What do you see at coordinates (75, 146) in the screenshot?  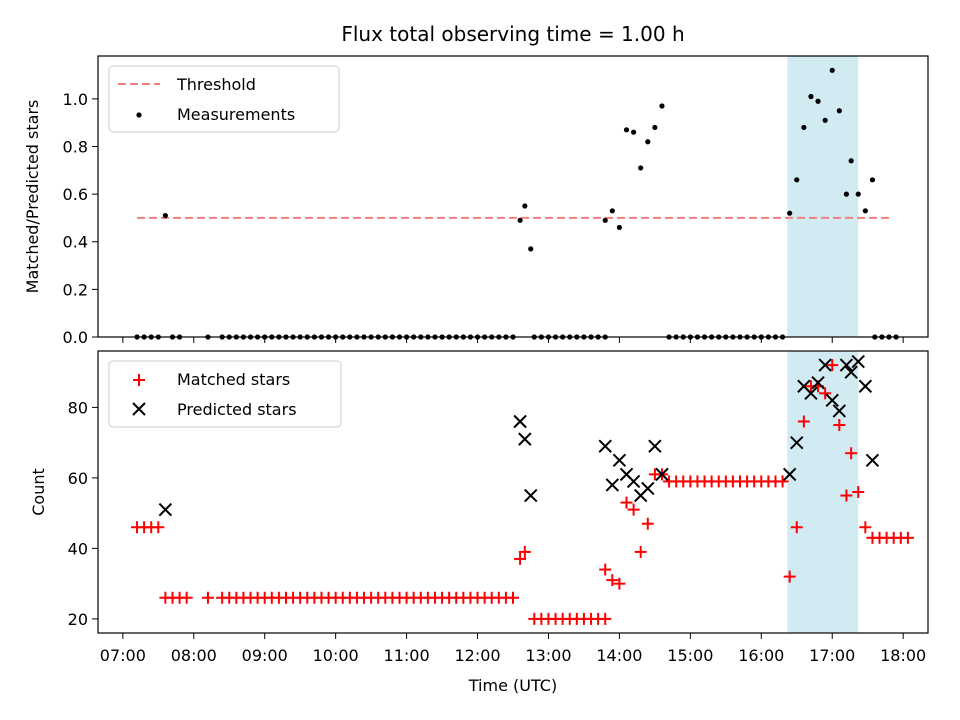 I see `y-tick-label: 0.8` at bounding box center [75, 146].